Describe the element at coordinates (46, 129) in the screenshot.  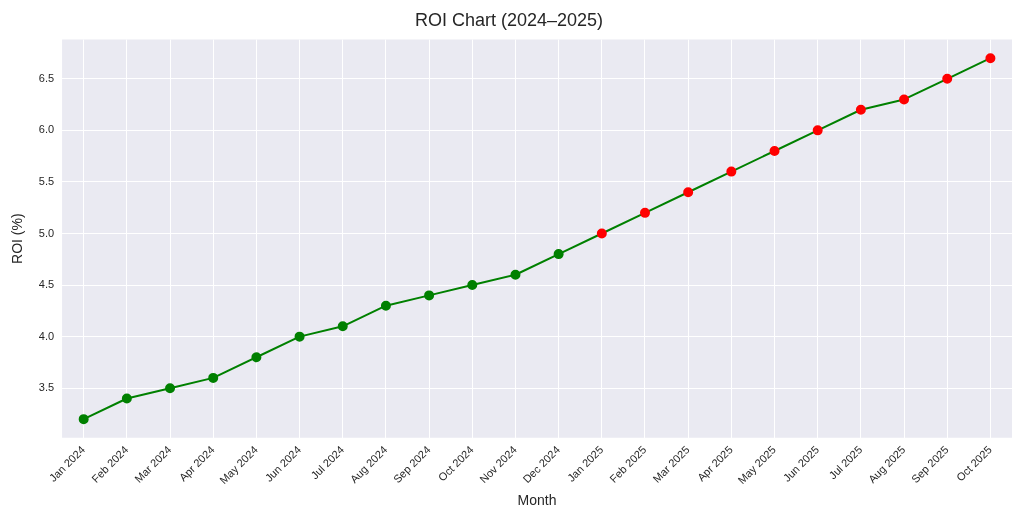
I see `y-tick-label: 6.0` at that location.